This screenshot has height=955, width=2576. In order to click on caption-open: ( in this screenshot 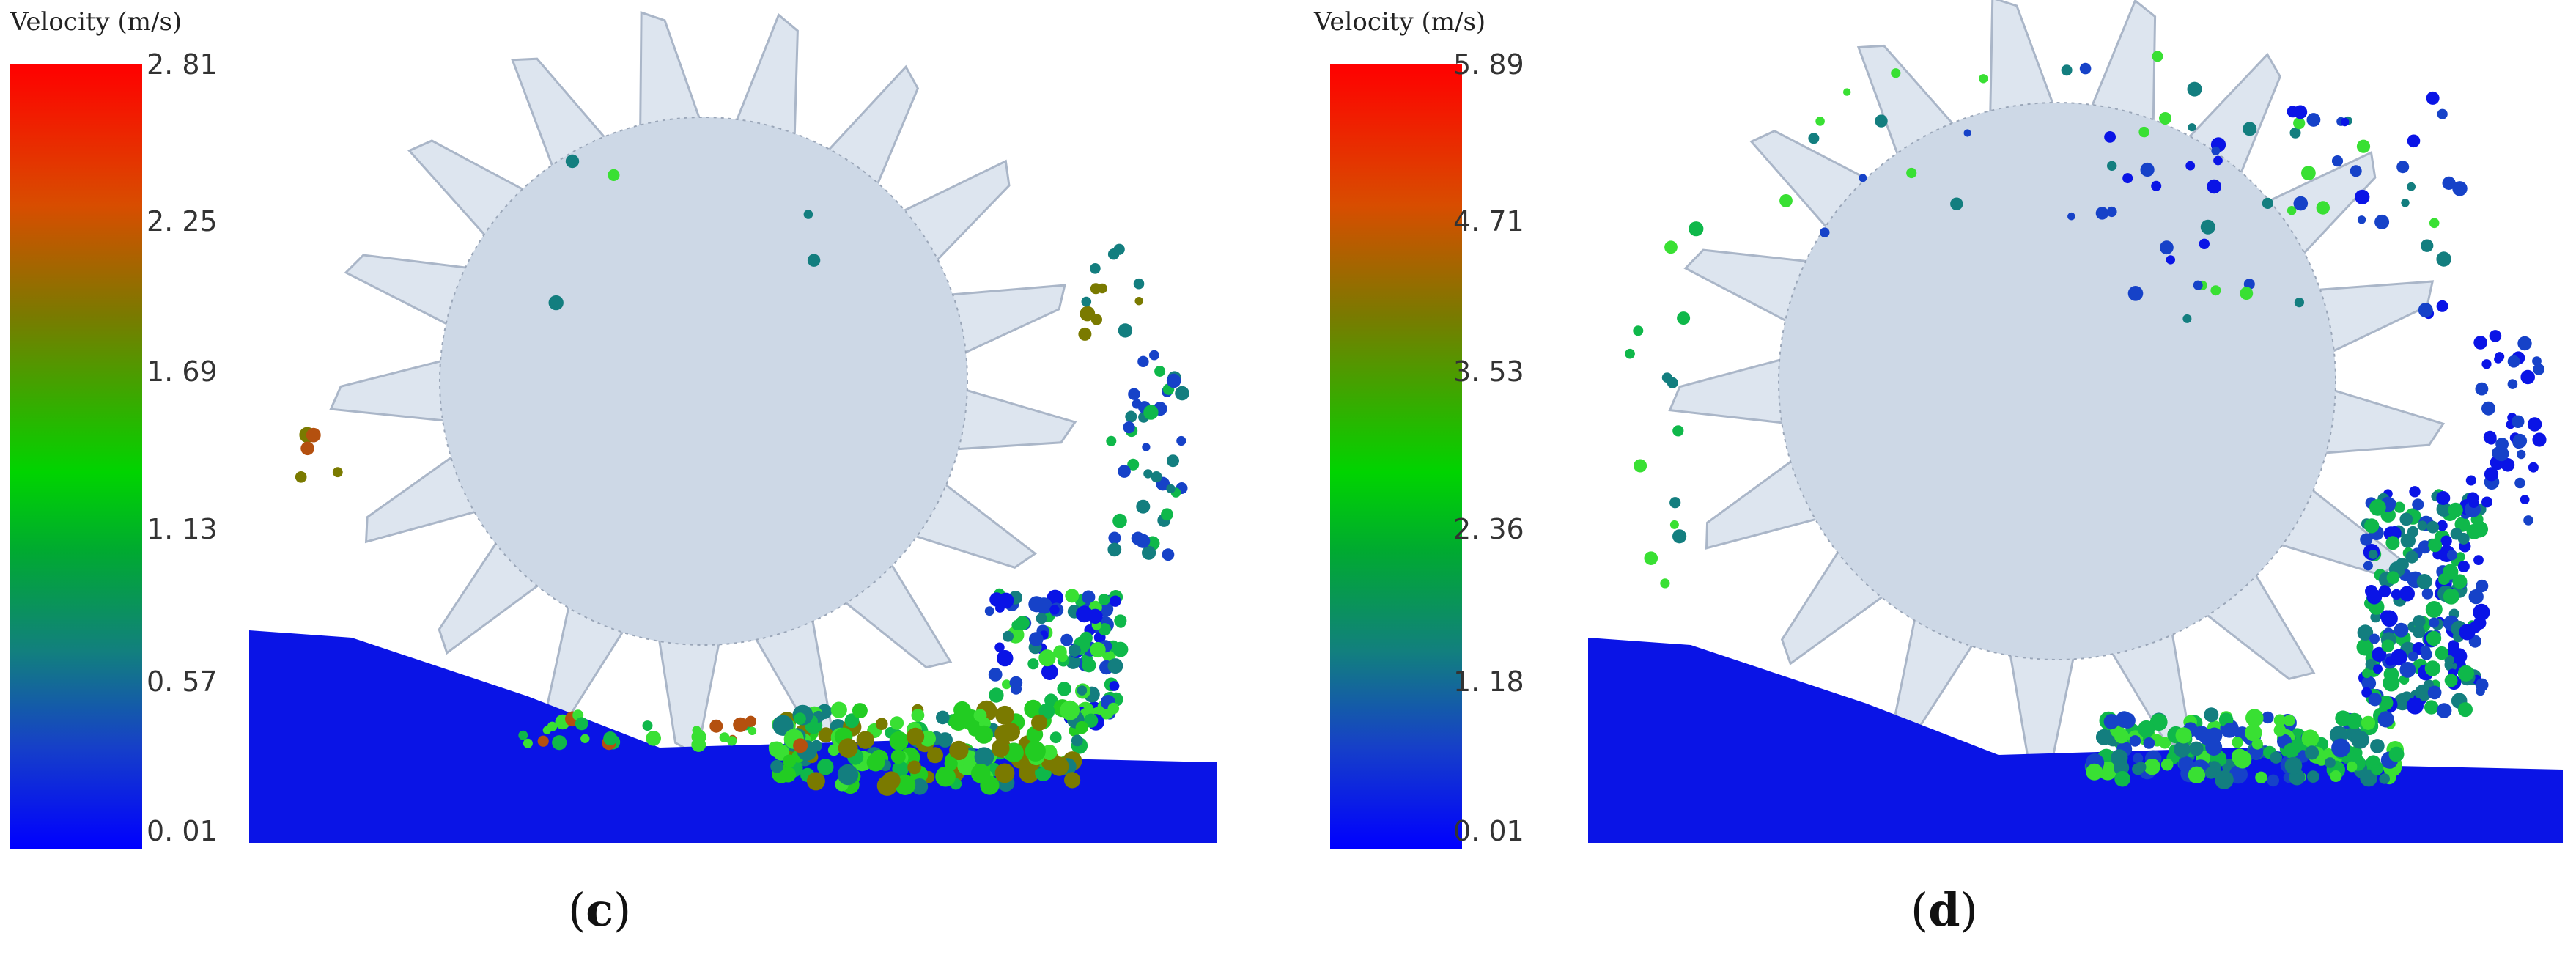, I will do `click(577, 910)`.